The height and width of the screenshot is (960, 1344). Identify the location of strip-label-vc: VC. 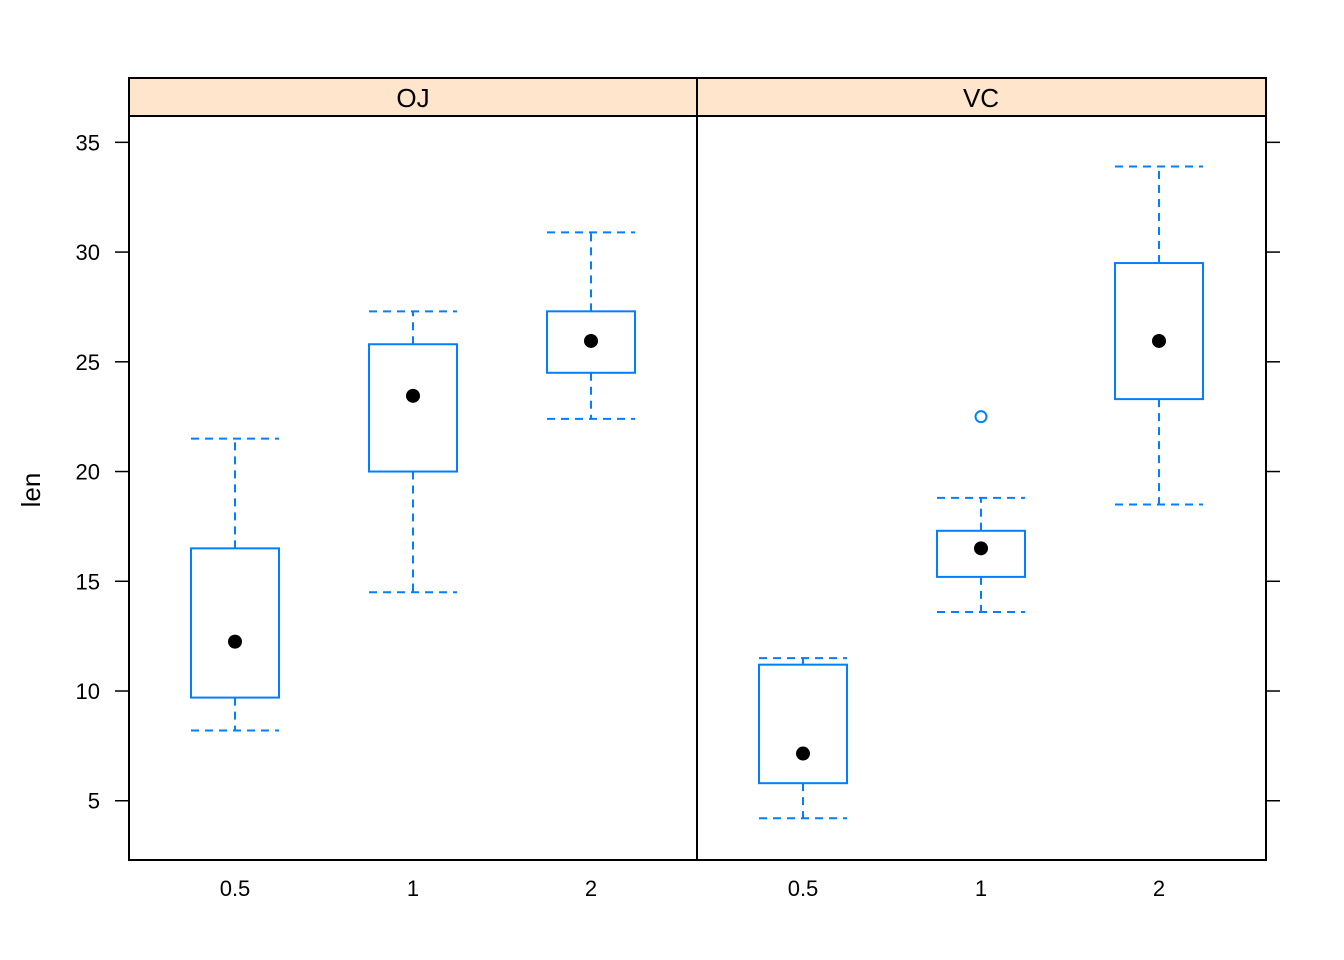
(981, 98).